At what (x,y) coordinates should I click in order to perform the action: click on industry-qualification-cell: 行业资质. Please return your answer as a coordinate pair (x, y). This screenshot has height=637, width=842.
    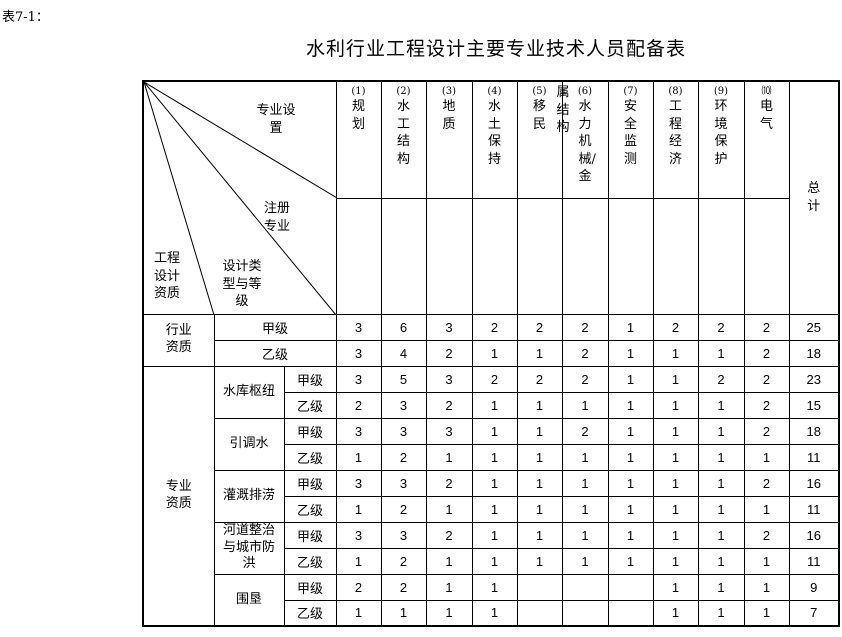
    Looking at the image, I should click on (178, 340).